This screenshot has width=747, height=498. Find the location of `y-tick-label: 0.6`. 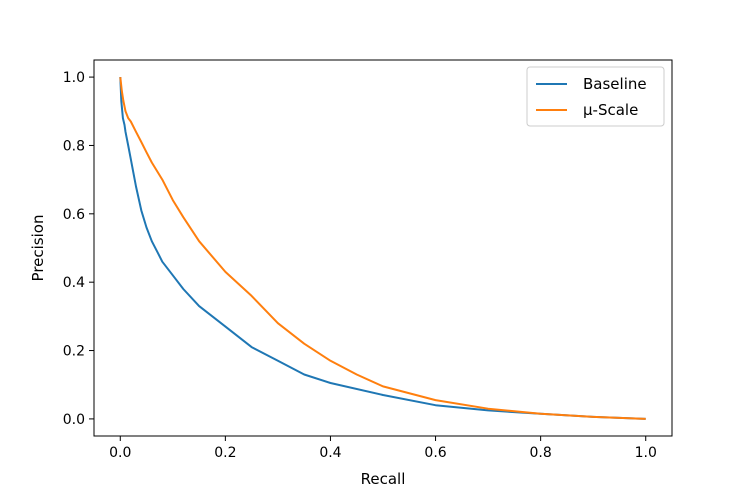

y-tick-label: 0.6 is located at coordinates (74, 215).